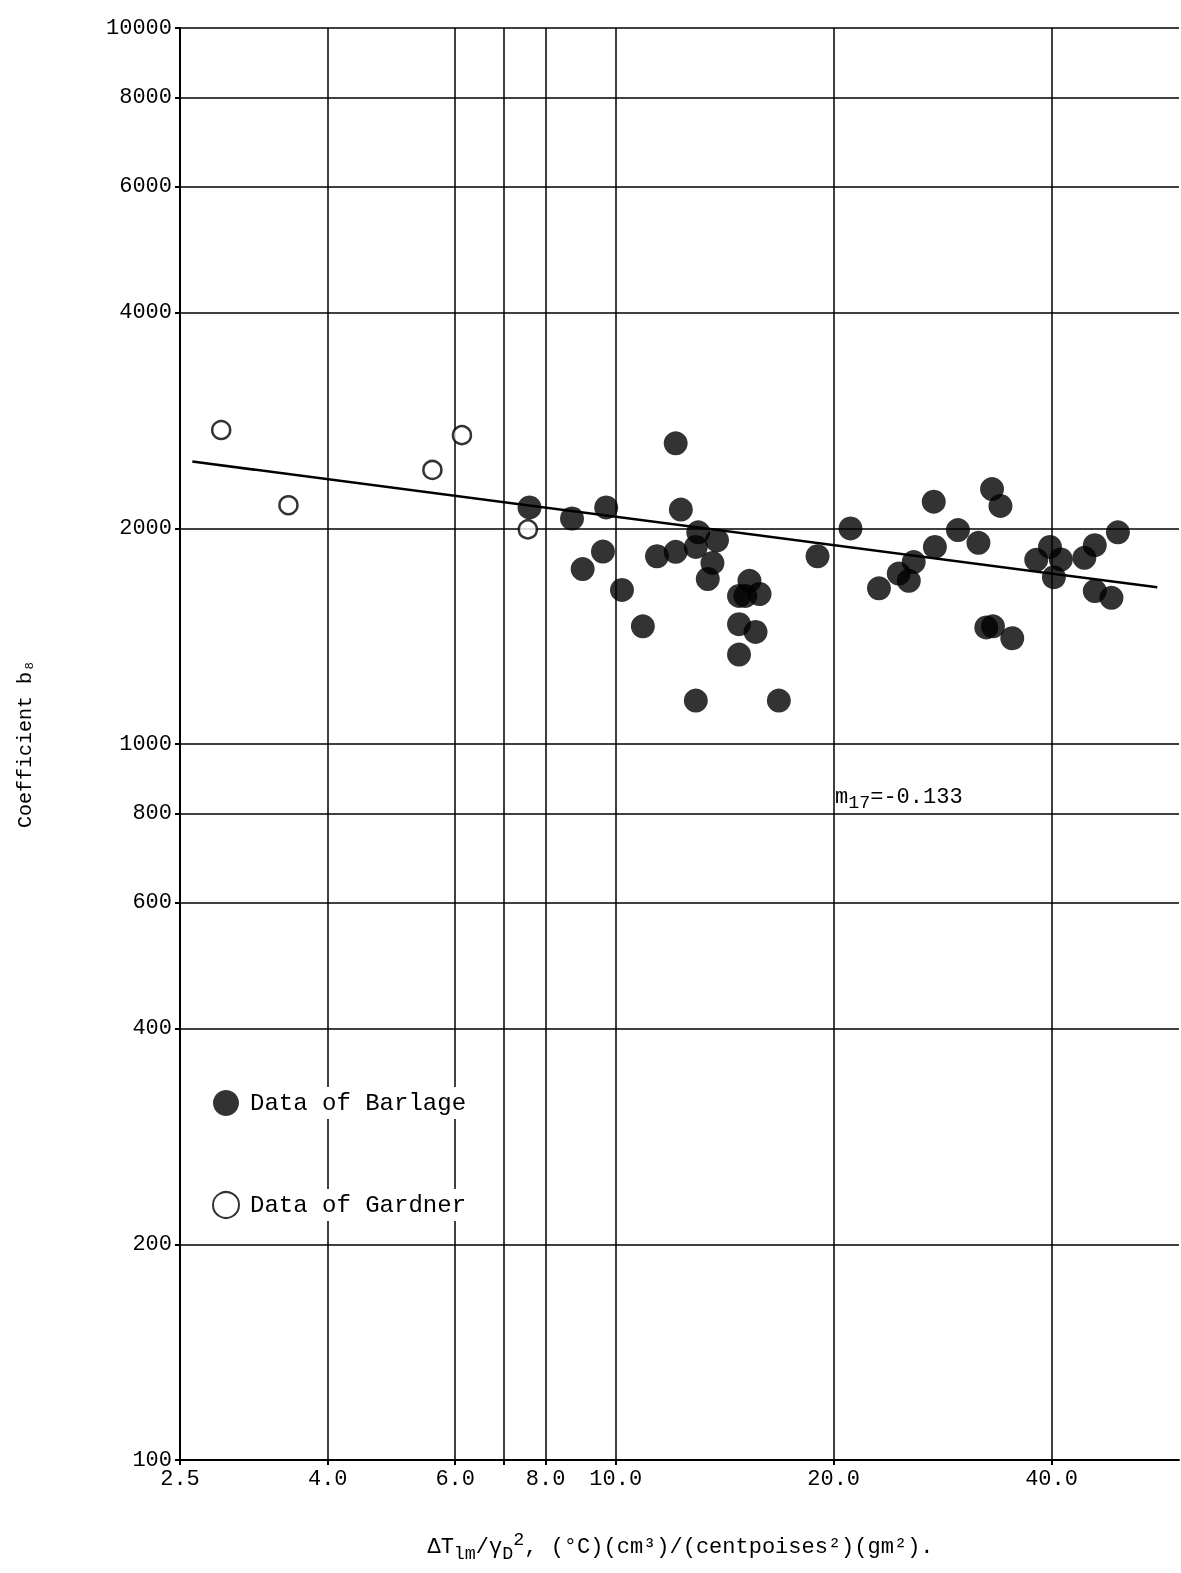  I want to click on legend-label: Data of Gardner, so click(358, 1205).